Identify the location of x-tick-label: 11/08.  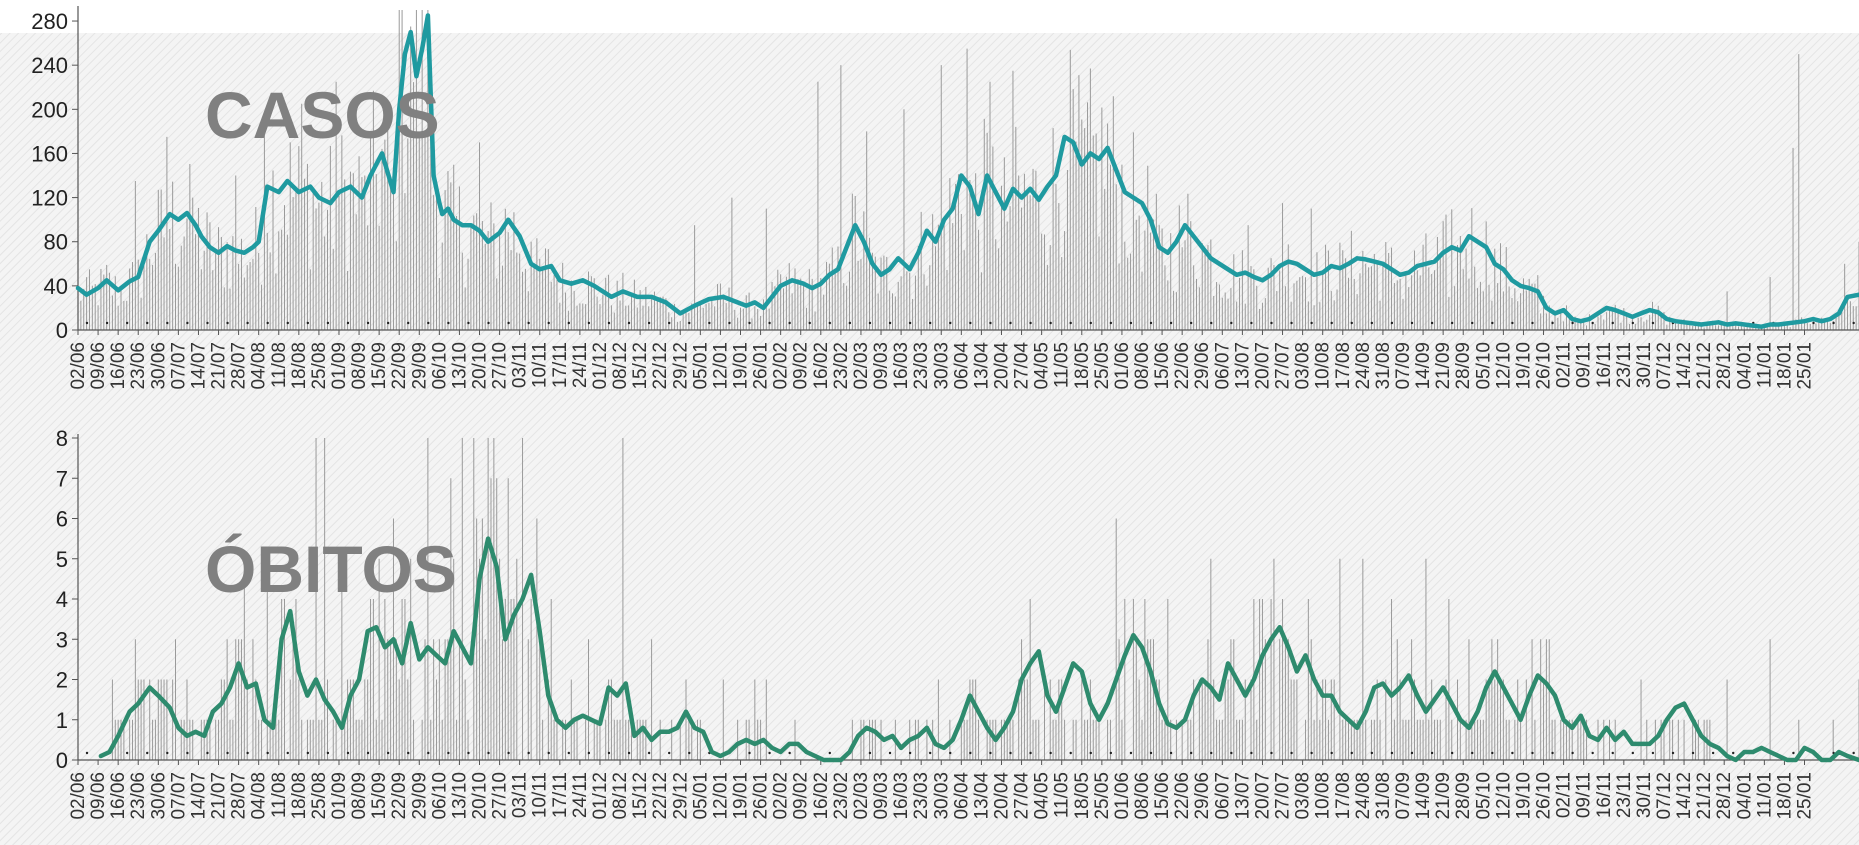
(279, 795).